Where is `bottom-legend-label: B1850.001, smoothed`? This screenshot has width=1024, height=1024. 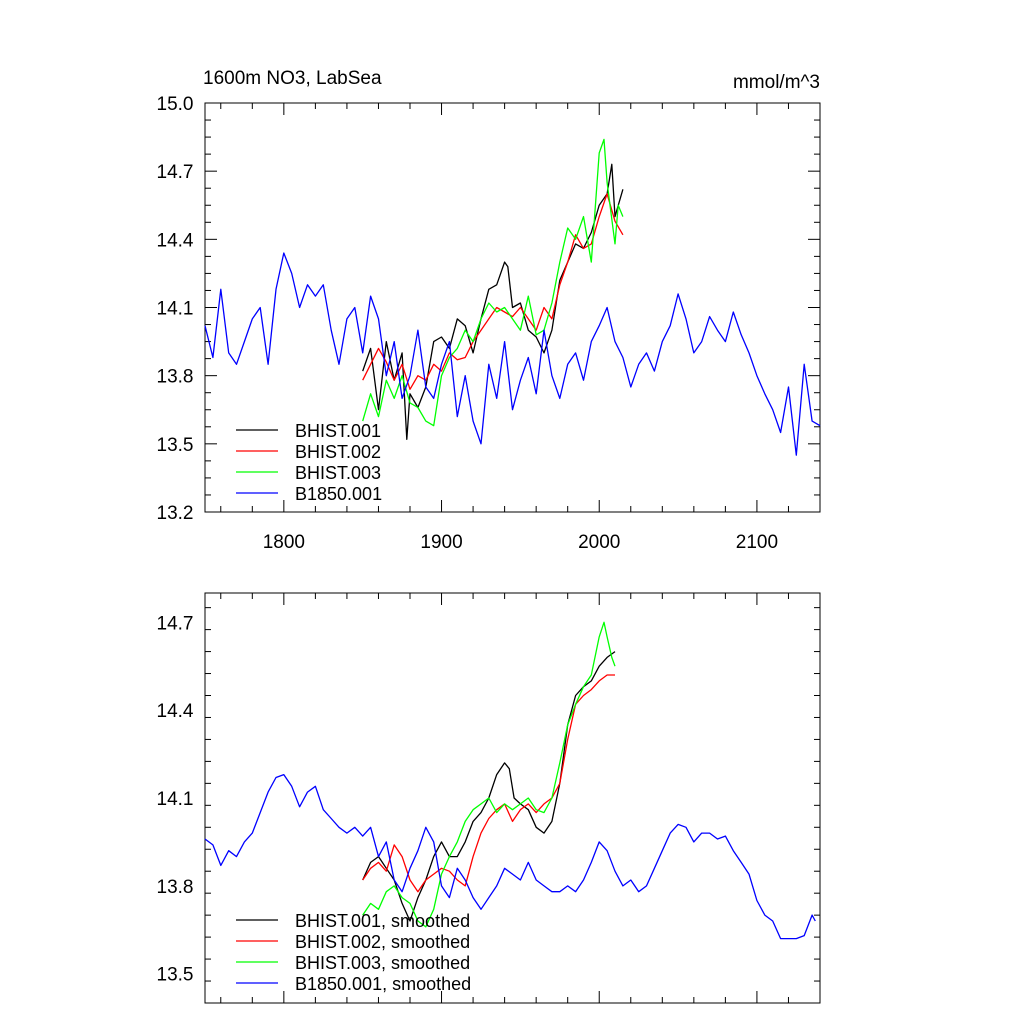
bottom-legend-label: B1850.001, smoothed is located at coordinates (383, 984).